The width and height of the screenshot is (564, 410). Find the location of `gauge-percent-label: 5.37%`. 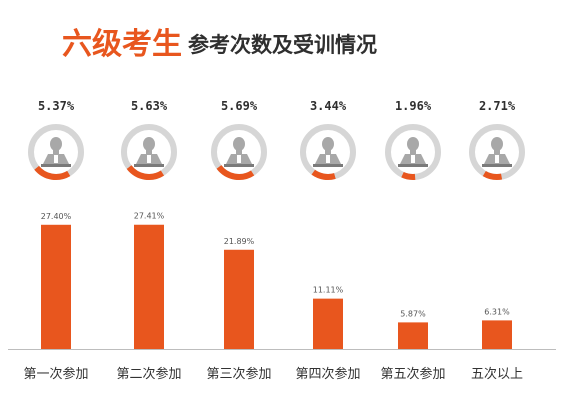

gauge-percent-label: 5.37% is located at coordinates (56, 106).